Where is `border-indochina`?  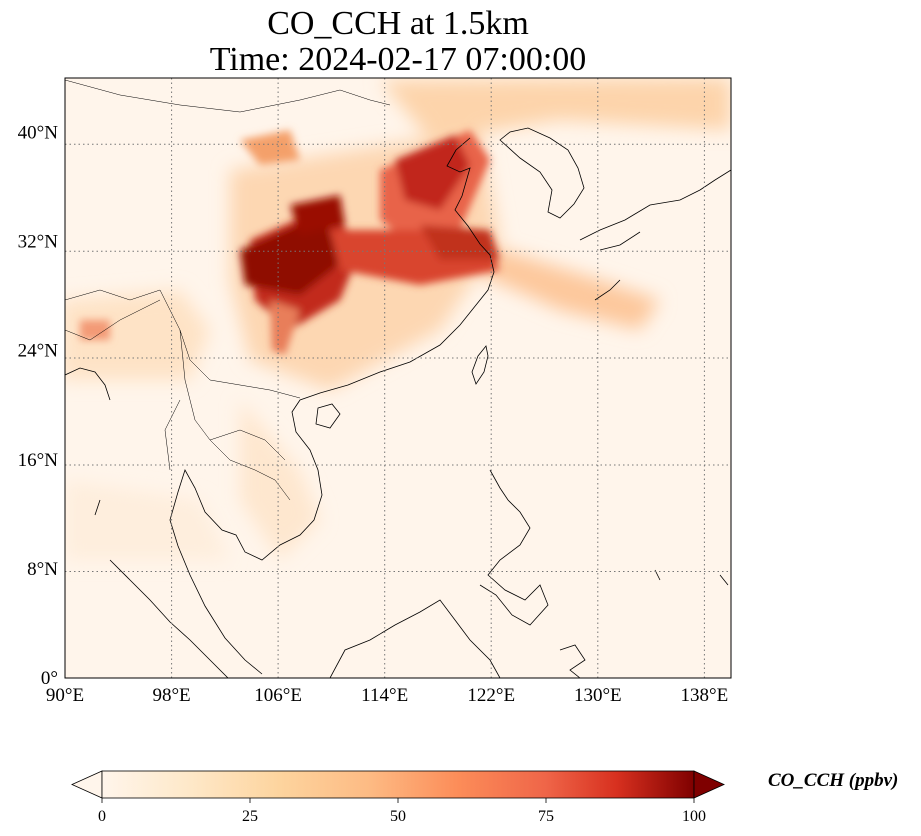 border-indochina is located at coordinates (227, 415).